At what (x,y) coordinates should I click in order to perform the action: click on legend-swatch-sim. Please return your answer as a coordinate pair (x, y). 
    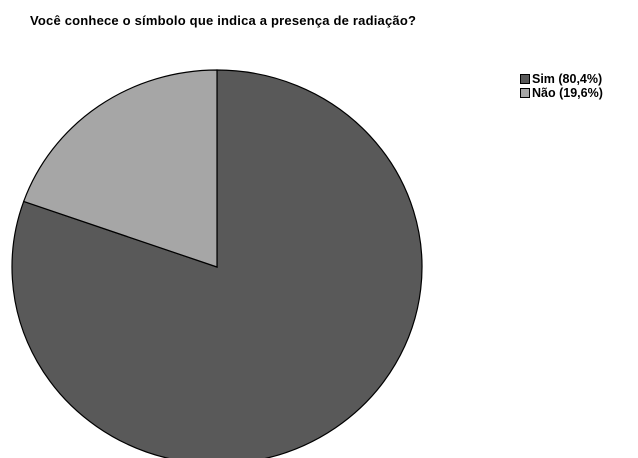
    Looking at the image, I should click on (525, 79).